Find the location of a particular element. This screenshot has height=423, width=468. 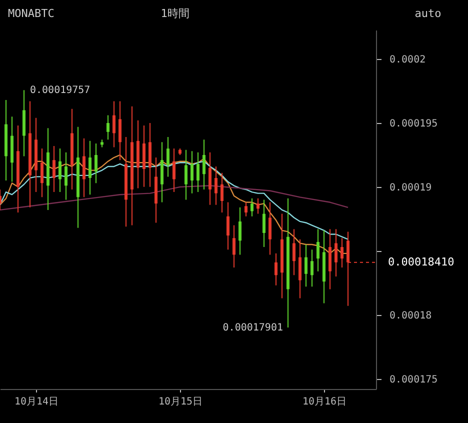

y-tick-label: 0.000195 is located at coordinates (414, 124).